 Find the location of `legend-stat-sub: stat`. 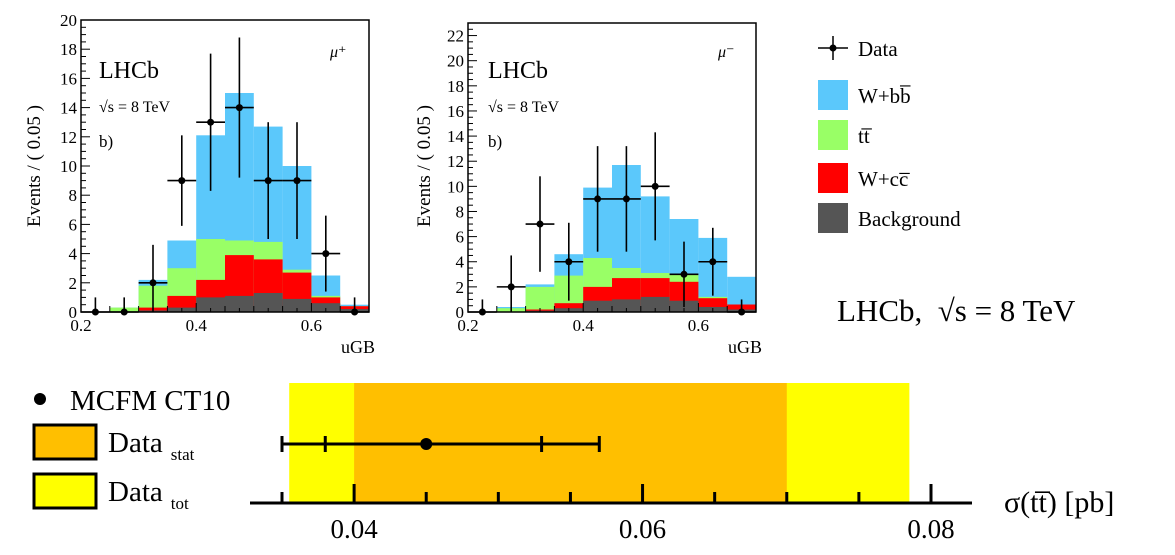

legend-stat-sub: stat is located at coordinates (183, 454).